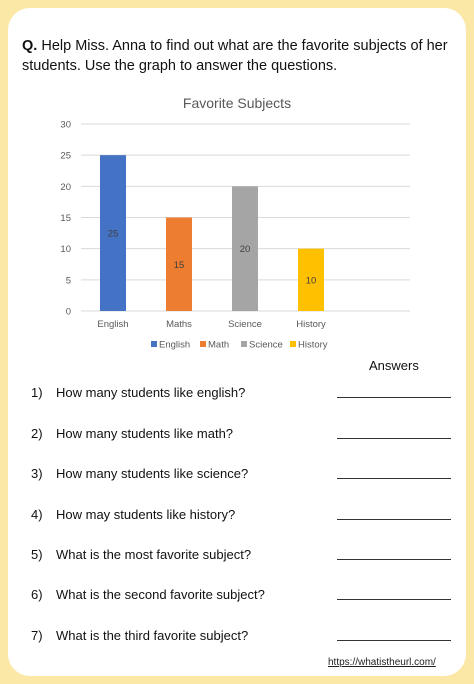  Describe the element at coordinates (145, 433) in the screenshot. I see `question-label: How many students like math?` at that location.